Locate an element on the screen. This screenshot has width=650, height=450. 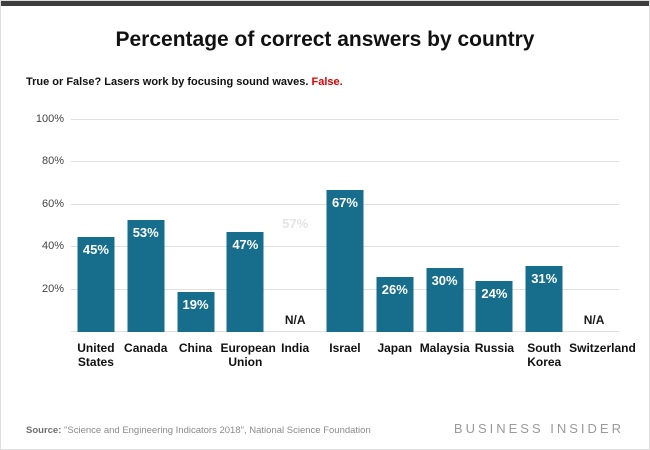
bar-column-united-states: 45% United States is located at coordinates (96, 245).